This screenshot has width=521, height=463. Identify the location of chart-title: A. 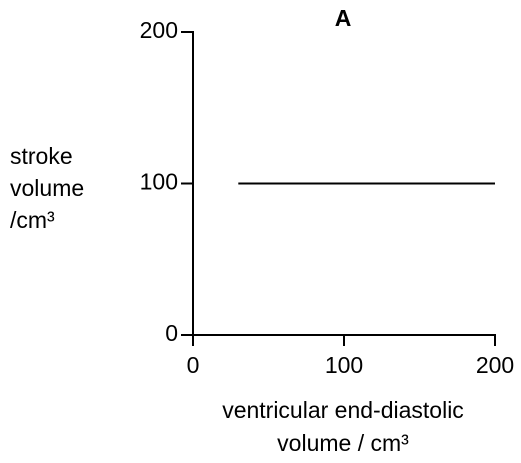
(343, 18).